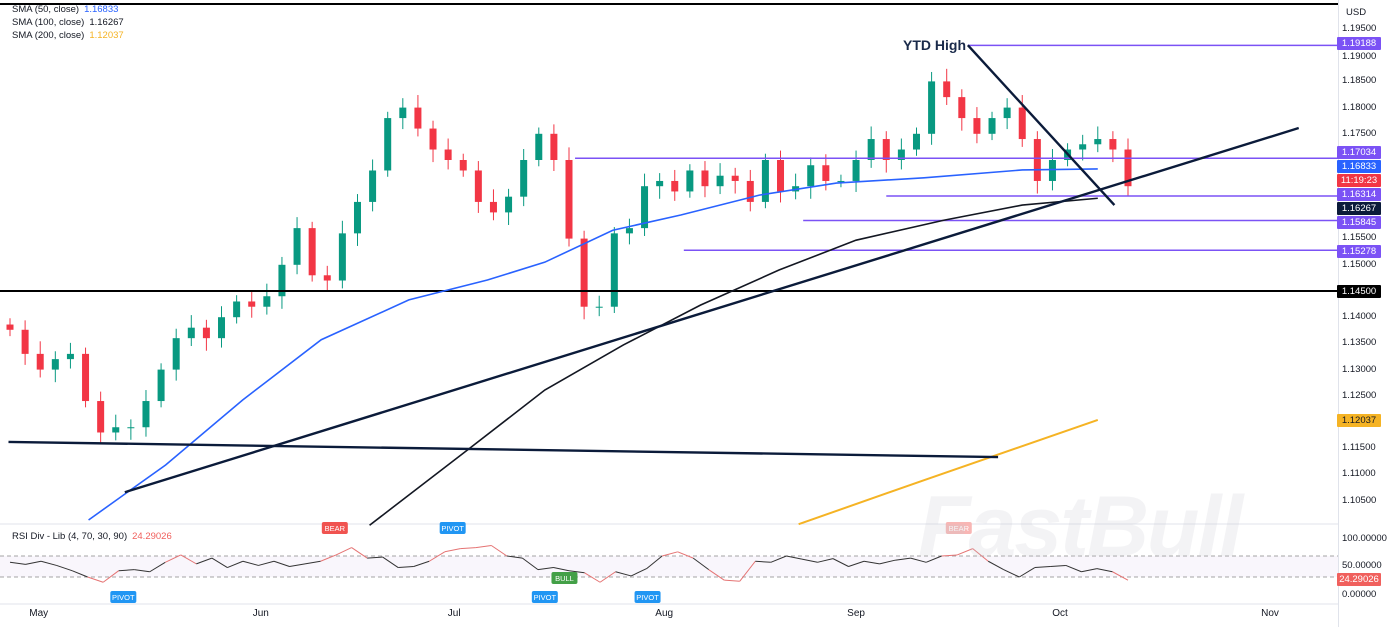  Describe the element at coordinates (1362, 565) in the screenshot. I see `rsi-tick-label: 50.00000` at that location.